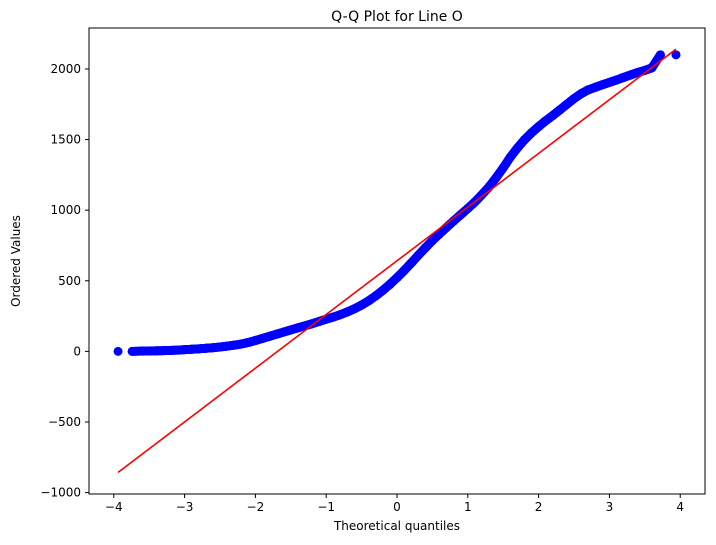 The height and width of the screenshot is (545, 716). Describe the element at coordinates (185, 507) in the screenshot. I see `x-tick-label: −3` at that location.